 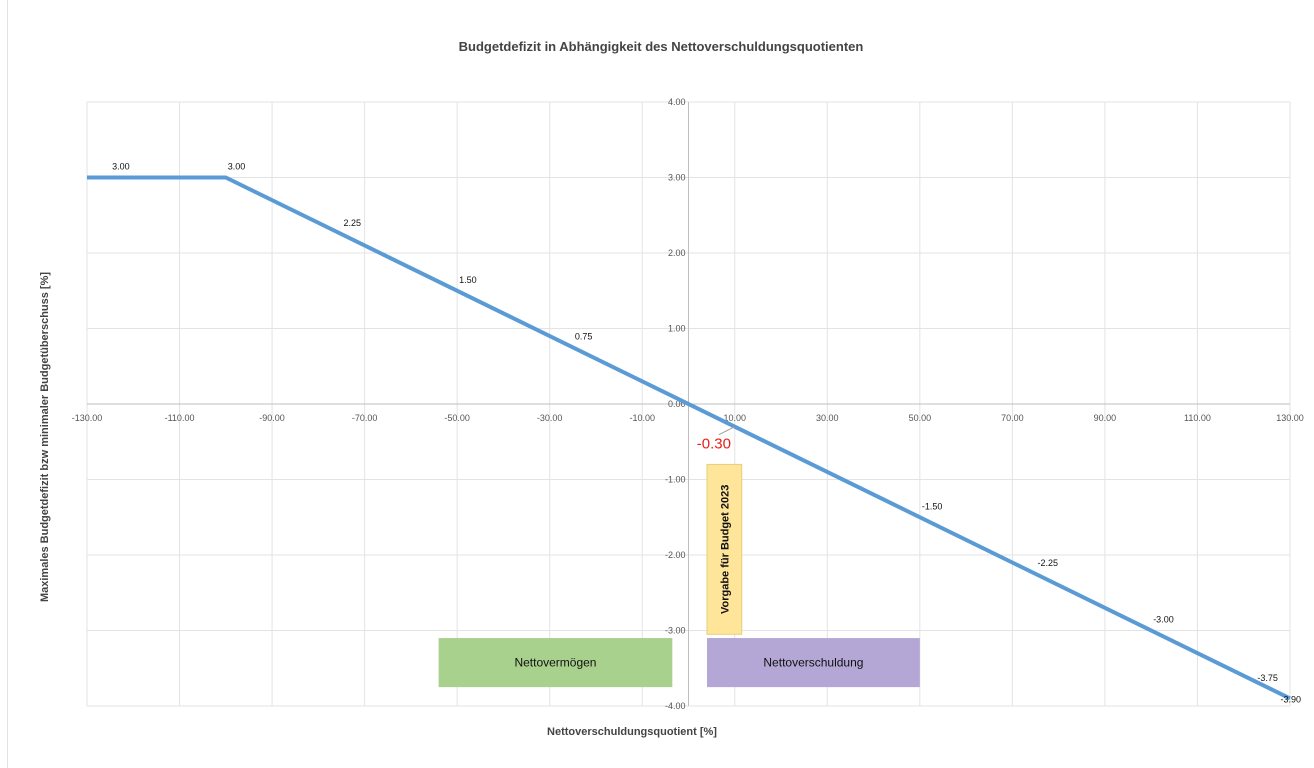 What do you see at coordinates (632, 732) in the screenshot?
I see `x-axis-label: Nettoverschuldungsquotient [%]` at bounding box center [632, 732].